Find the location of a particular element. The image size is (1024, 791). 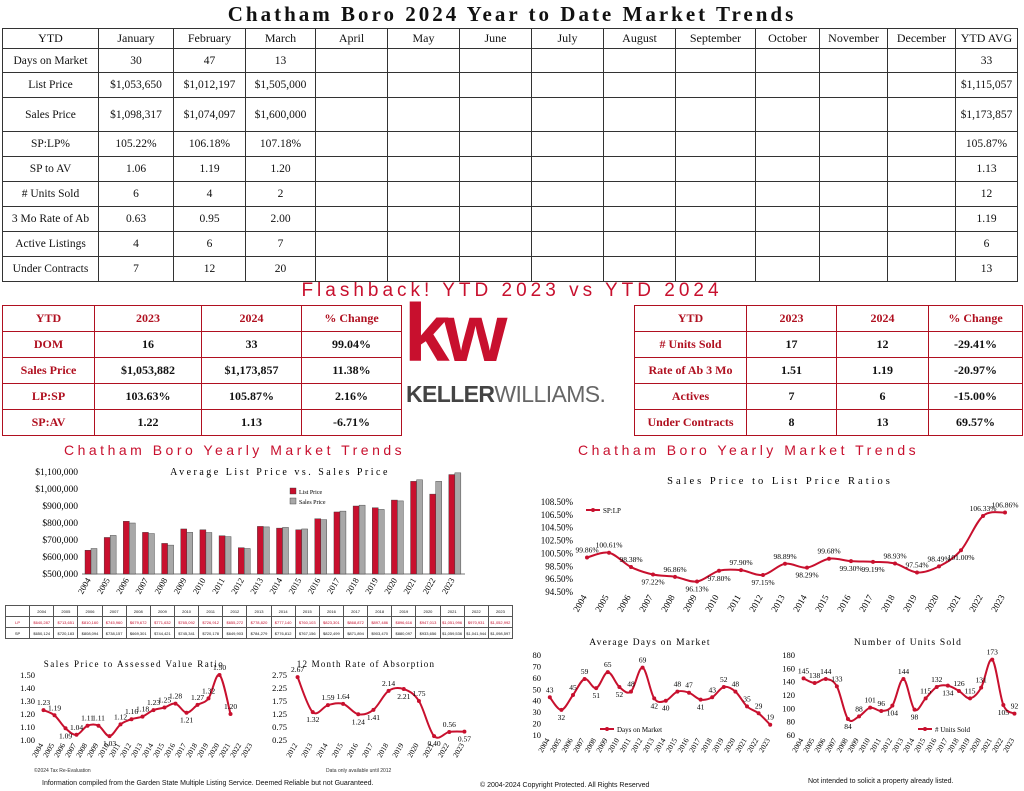

row-label: List Price is located at coordinates (50, 85).